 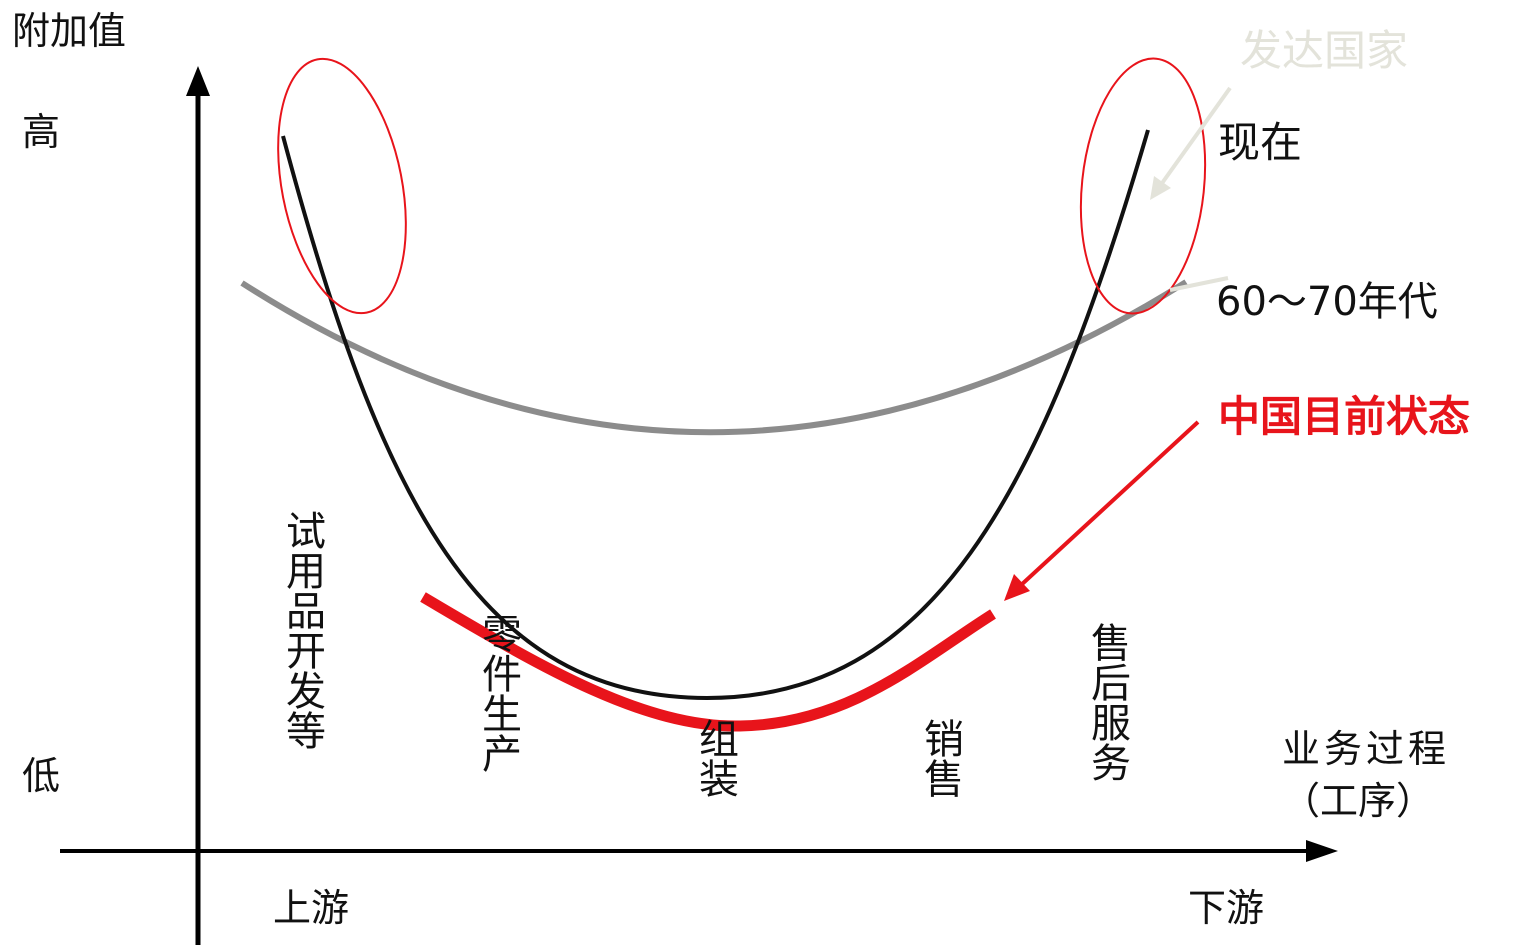 What do you see at coordinates (1160, 188) in the screenshot?
I see `developed-countries-pointer-head` at bounding box center [1160, 188].